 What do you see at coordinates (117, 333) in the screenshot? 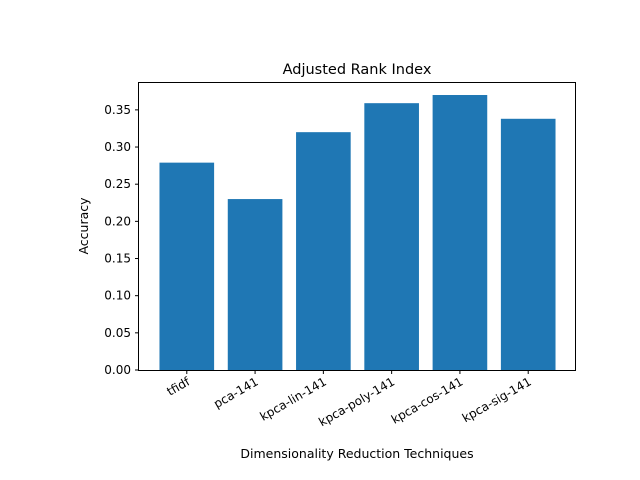
I see `y-tick-label: 0.05` at bounding box center [117, 333].